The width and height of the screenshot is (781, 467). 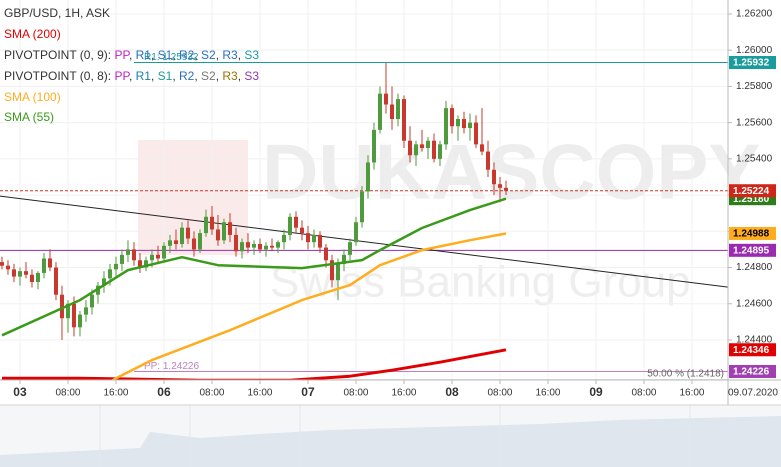 What do you see at coordinates (754, 158) in the screenshot?
I see `y-tick-label: 1.25400` at bounding box center [754, 158].